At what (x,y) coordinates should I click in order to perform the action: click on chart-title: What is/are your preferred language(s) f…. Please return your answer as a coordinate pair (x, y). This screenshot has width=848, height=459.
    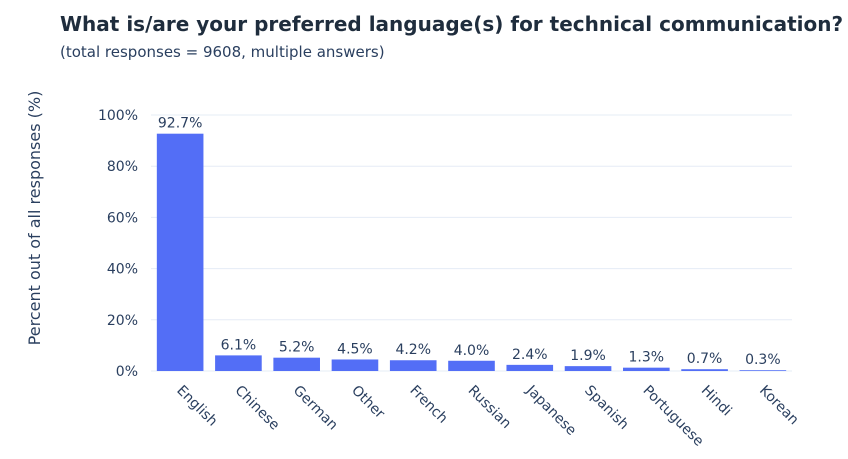
    Looking at the image, I should click on (452, 24).